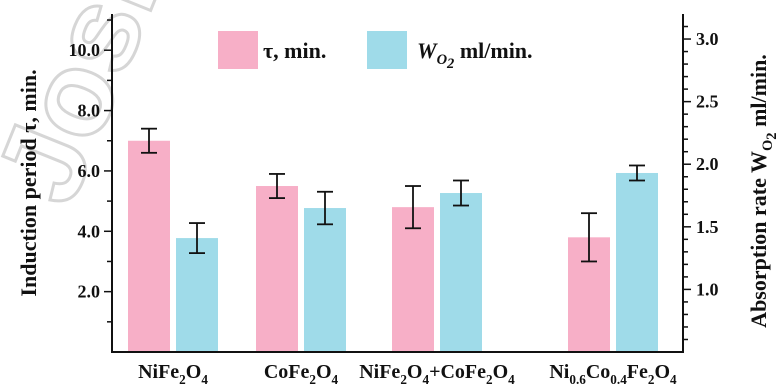  I want to click on category-label-mix-part: +, so click(434, 372).